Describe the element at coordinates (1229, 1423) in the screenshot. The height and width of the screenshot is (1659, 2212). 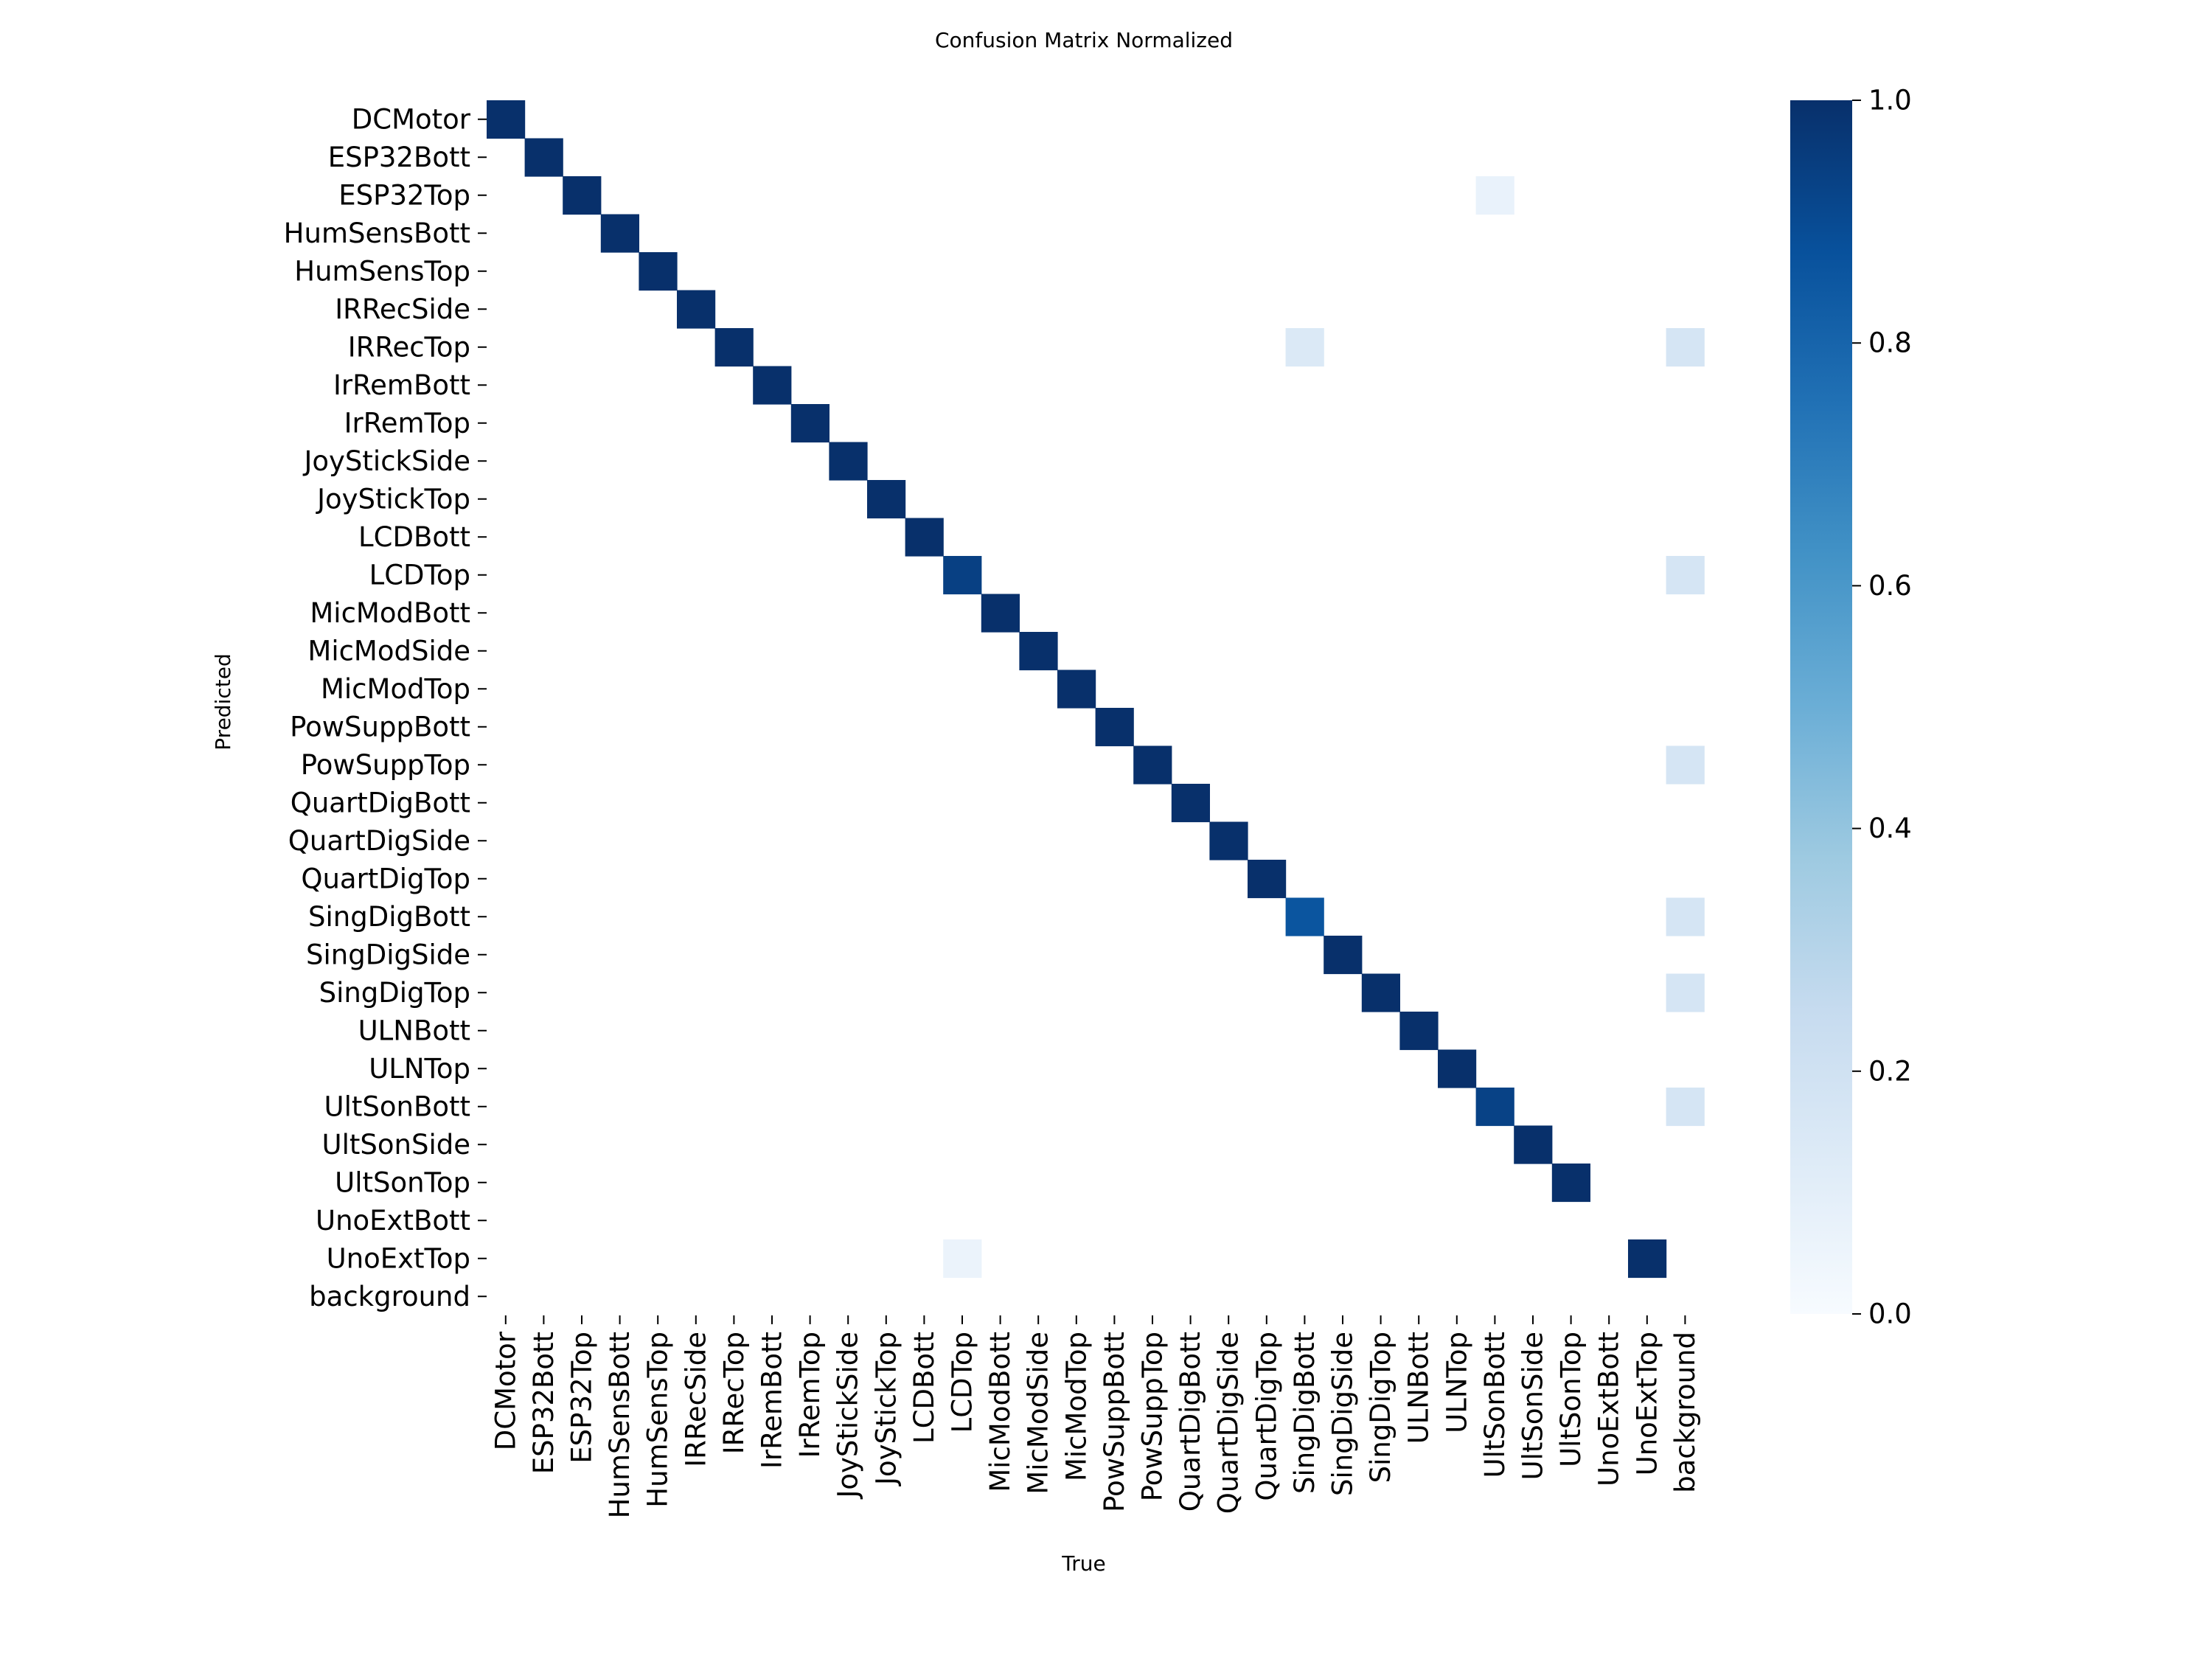
I see `x-tick-label: QuartDigSide` at that location.